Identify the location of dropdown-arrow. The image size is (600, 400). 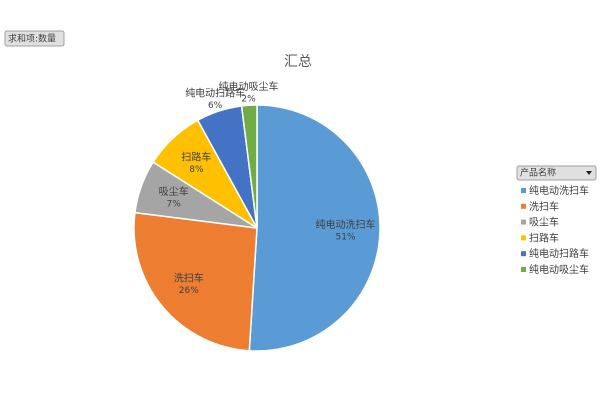
(589, 173).